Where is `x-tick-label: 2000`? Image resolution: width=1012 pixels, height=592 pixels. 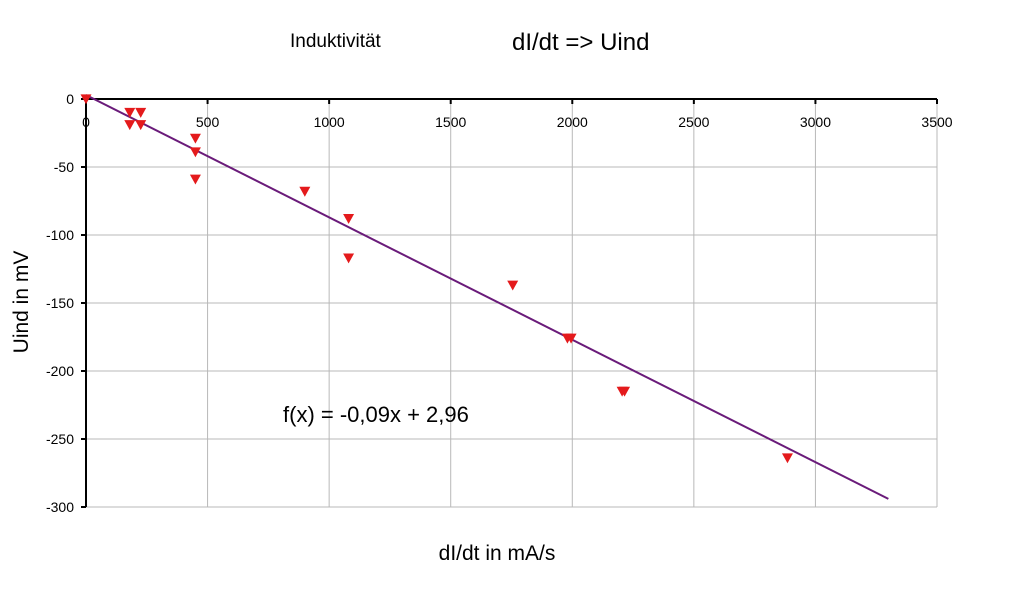
x-tick-label: 2000 is located at coordinates (572, 122).